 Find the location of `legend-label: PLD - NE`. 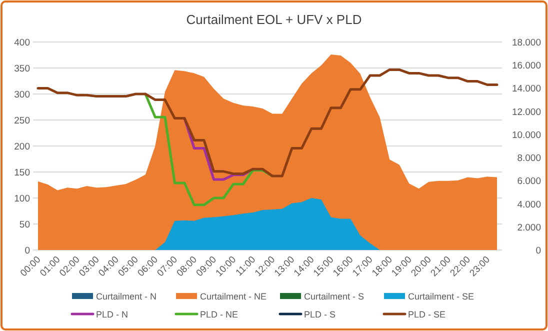

legend-label: PLD - NE is located at coordinates (219, 315).